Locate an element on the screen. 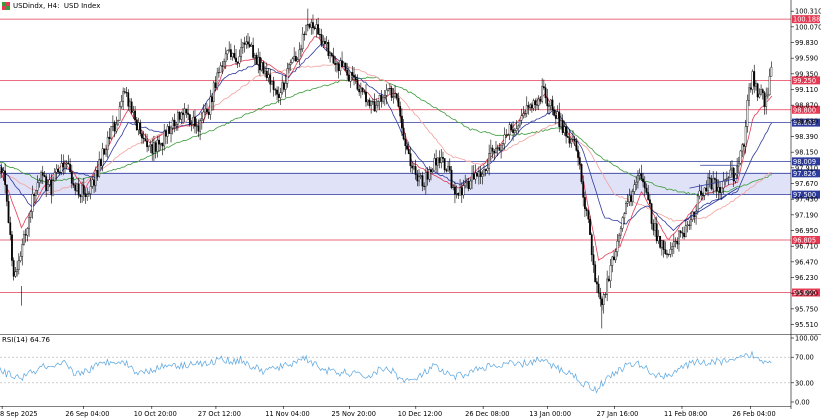 This screenshot has height=419, width=821. level-label: 97.826 is located at coordinates (804, 174).